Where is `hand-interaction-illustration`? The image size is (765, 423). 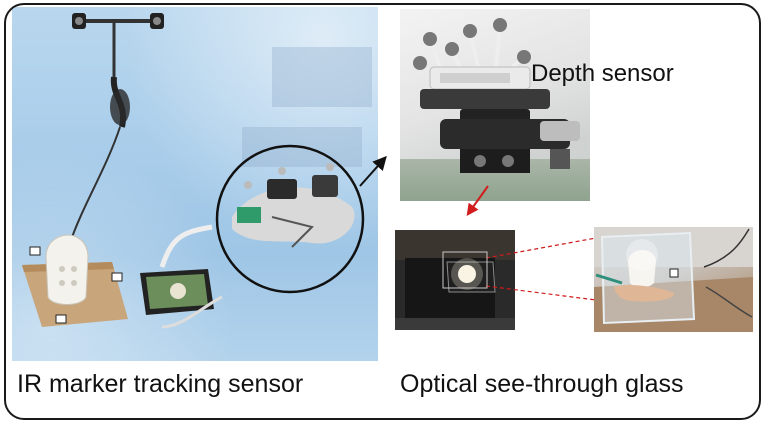 hand-interaction-illustration is located at coordinates (673, 279).